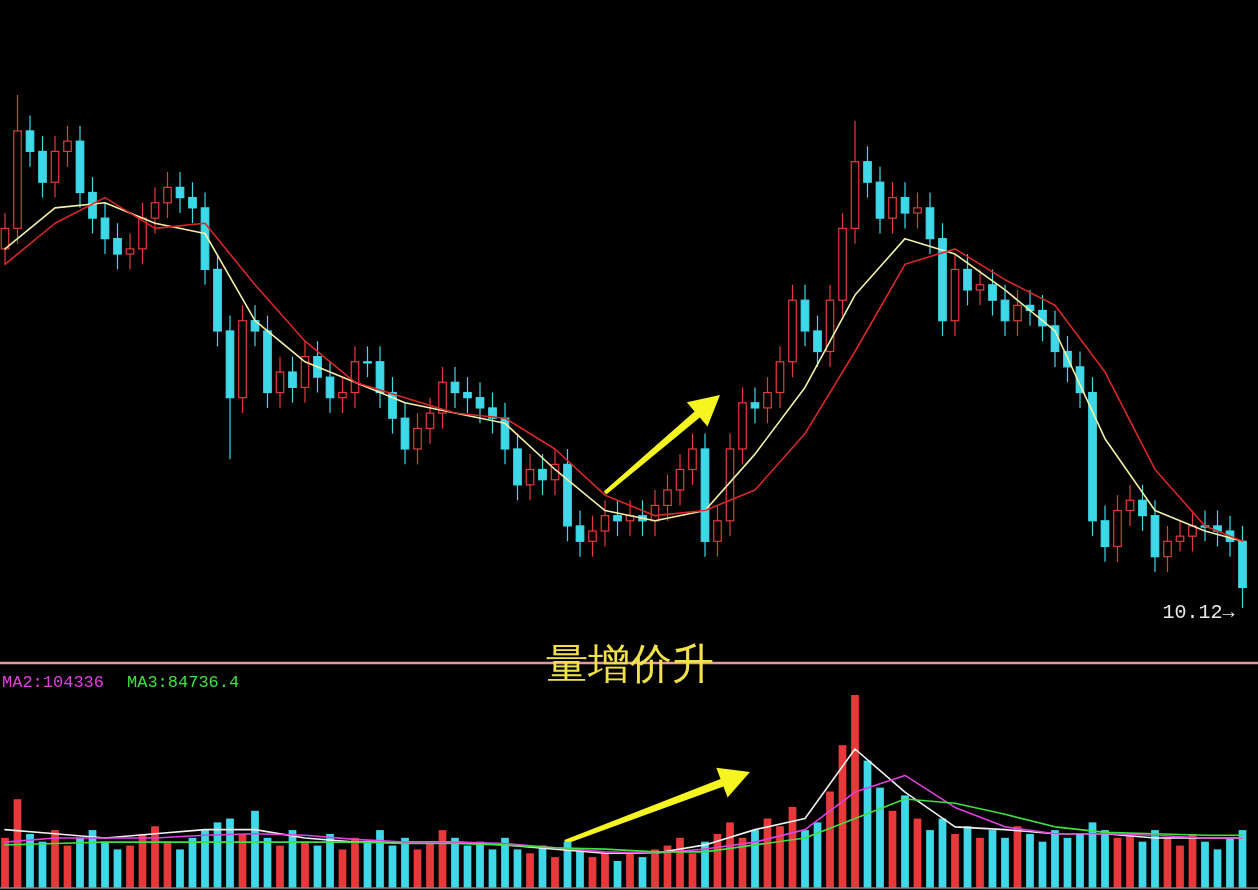 The image size is (1258, 890). I want to click on text: MA2:104336, so click(53, 682).